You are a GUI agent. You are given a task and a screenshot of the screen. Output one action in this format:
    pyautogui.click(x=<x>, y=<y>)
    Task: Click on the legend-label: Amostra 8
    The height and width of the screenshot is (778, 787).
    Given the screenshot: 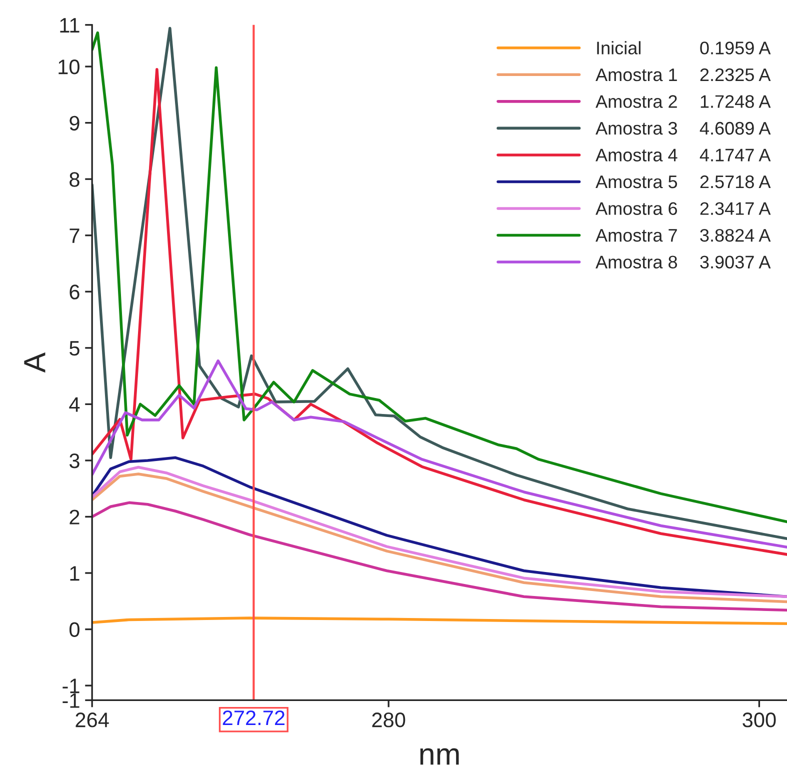 What is the action you would take?
    pyautogui.click(x=637, y=262)
    